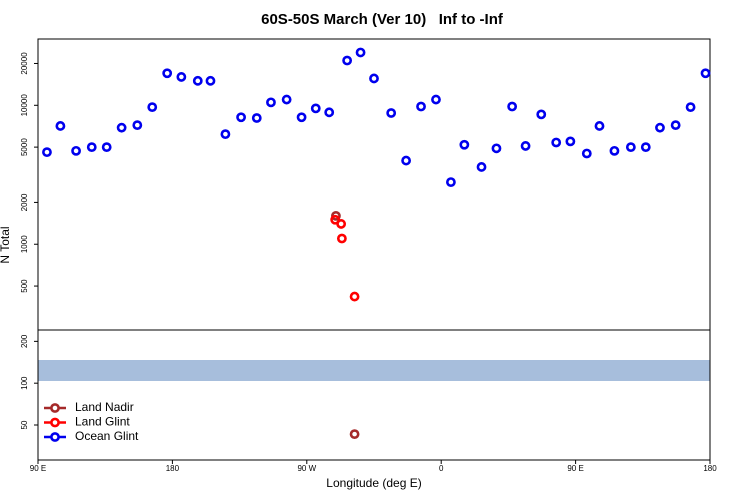 This screenshot has height=500, width=750. Describe the element at coordinates (24, 147) in the screenshot. I see `y-tick-label: 5000` at that location.